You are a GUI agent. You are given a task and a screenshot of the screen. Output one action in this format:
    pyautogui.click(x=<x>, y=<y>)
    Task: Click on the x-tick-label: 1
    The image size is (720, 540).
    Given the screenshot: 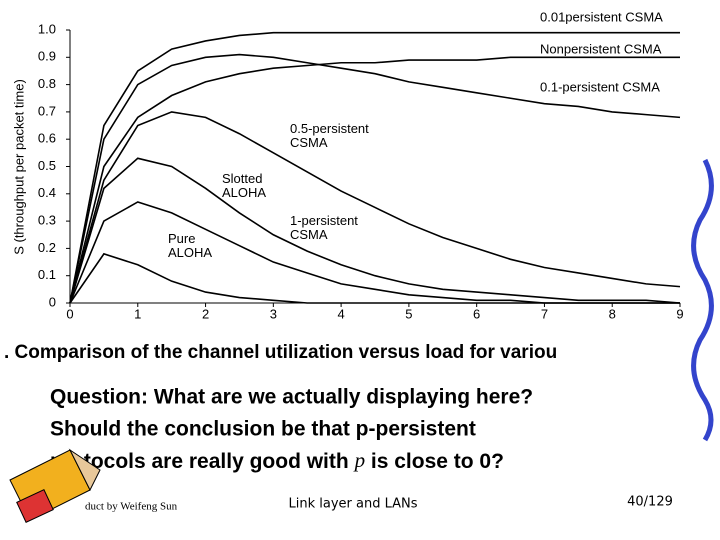 What is the action you would take?
    pyautogui.click(x=137, y=313)
    